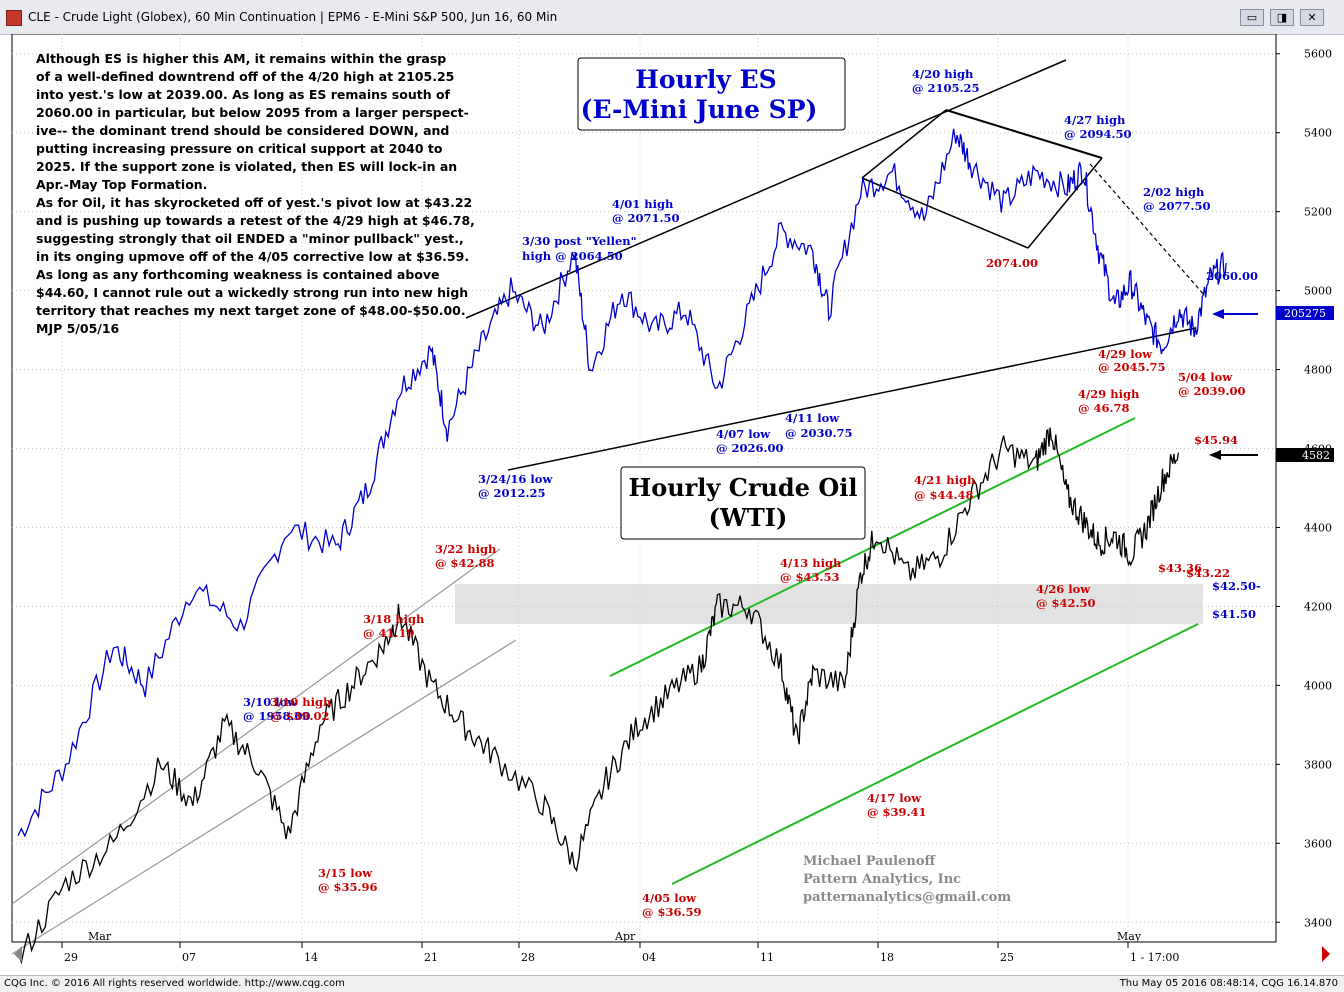 The height and width of the screenshot is (992, 1344). I want to click on oil-title-line1: Hourly Crude Oil, so click(743, 487).